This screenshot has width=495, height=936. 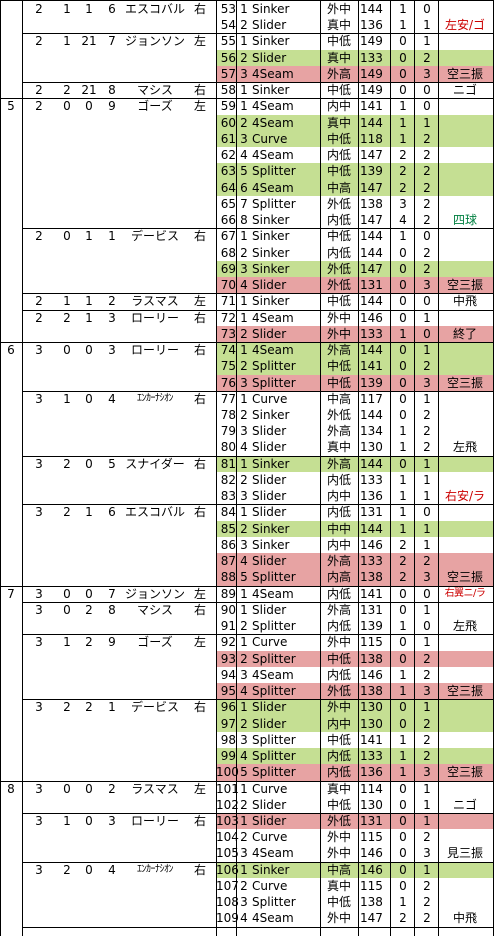 What do you see at coordinates (67, 609) in the screenshot?
I see `batter-runners: 0` at bounding box center [67, 609].